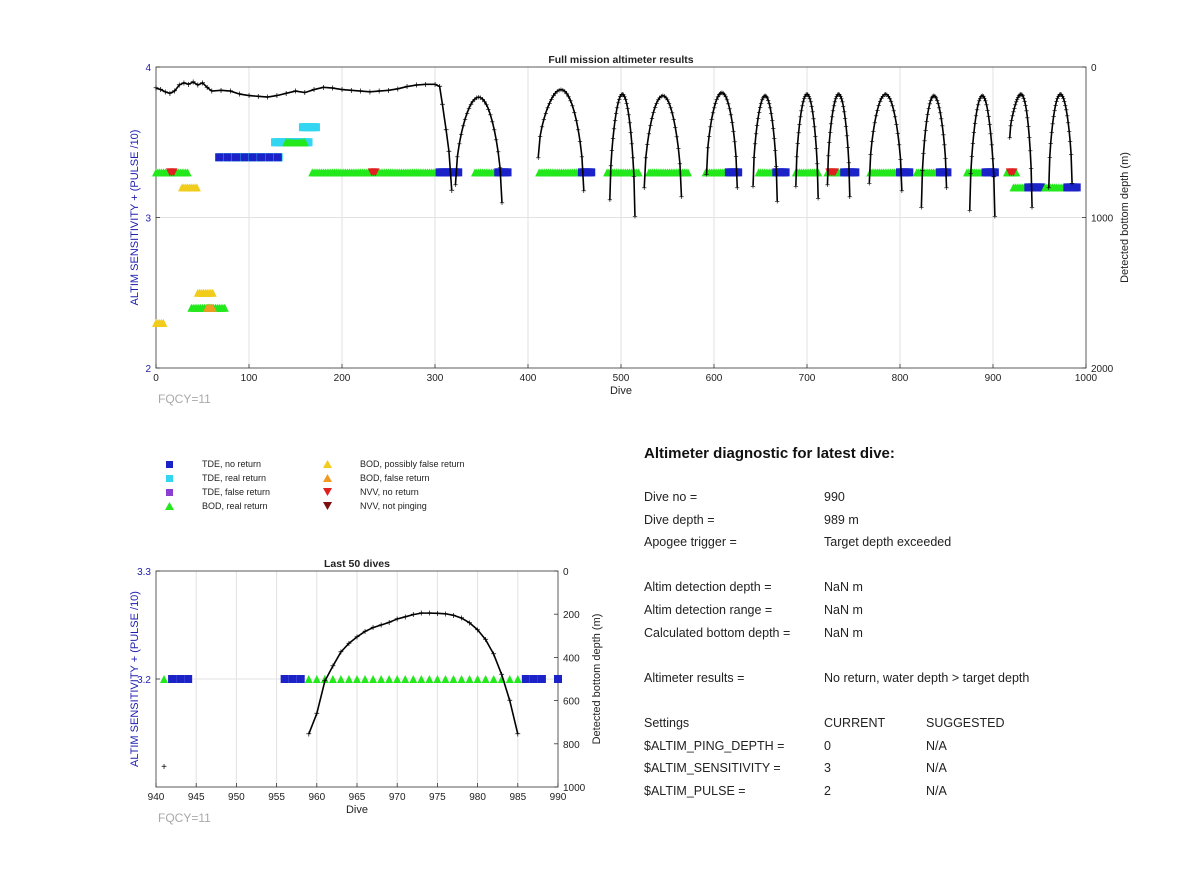 This screenshot has height=885, width=1200. What do you see at coordinates (1102, 219) in the screenshot?
I see `chart1-y-right-tick-label: 1000` at bounding box center [1102, 219].